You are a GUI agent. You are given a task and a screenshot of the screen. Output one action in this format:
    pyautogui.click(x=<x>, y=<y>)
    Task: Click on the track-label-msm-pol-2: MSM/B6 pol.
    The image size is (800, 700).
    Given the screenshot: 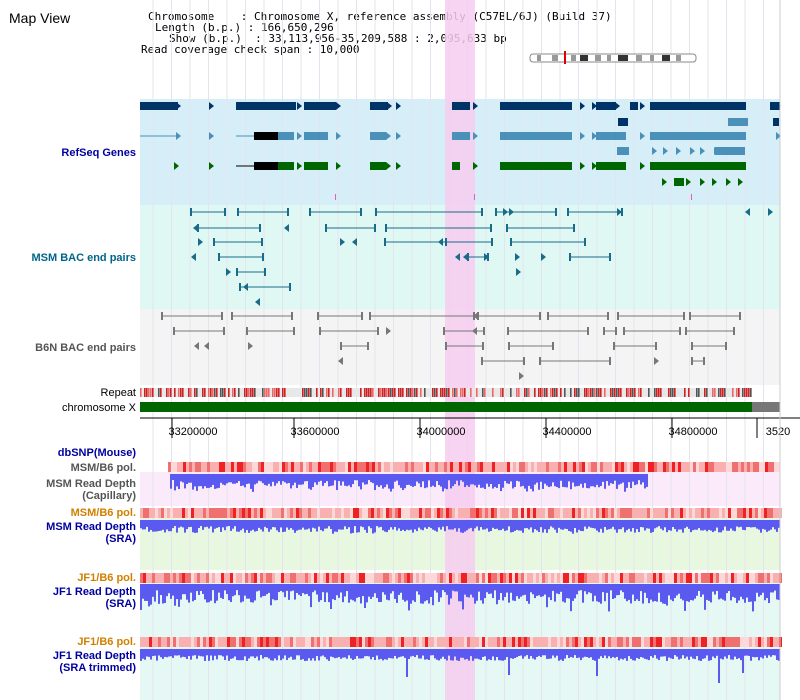 What is the action you would take?
    pyautogui.click(x=103, y=513)
    